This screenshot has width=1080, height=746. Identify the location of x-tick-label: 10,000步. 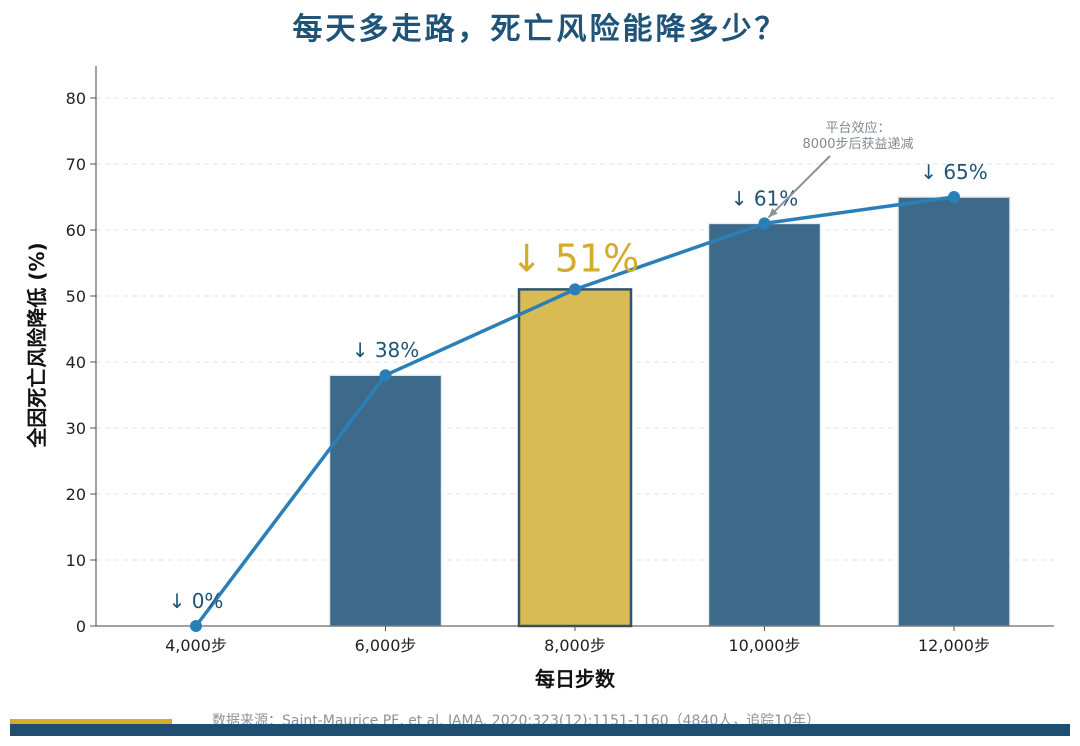
(765, 645).